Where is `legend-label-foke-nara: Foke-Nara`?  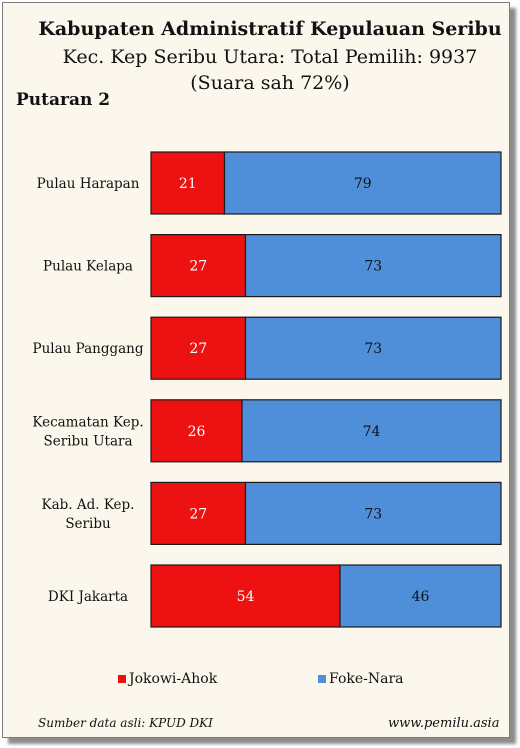 legend-label-foke-nara: Foke-Nara is located at coordinates (366, 679).